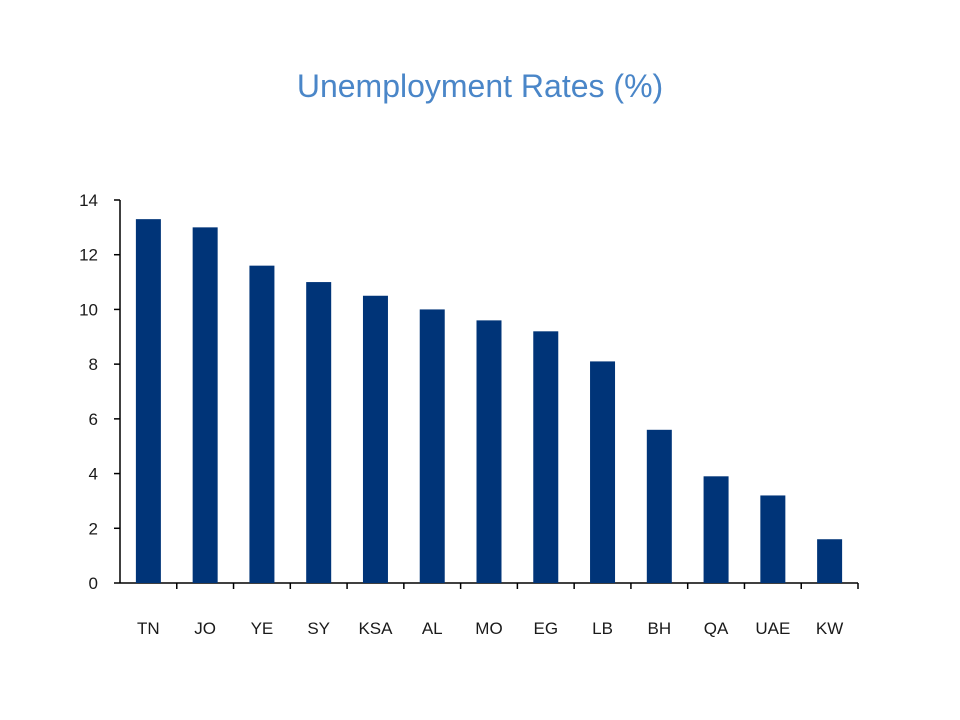 This screenshot has height=720, width=960. I want to click on x-category-label: AL, so click(432, 628).